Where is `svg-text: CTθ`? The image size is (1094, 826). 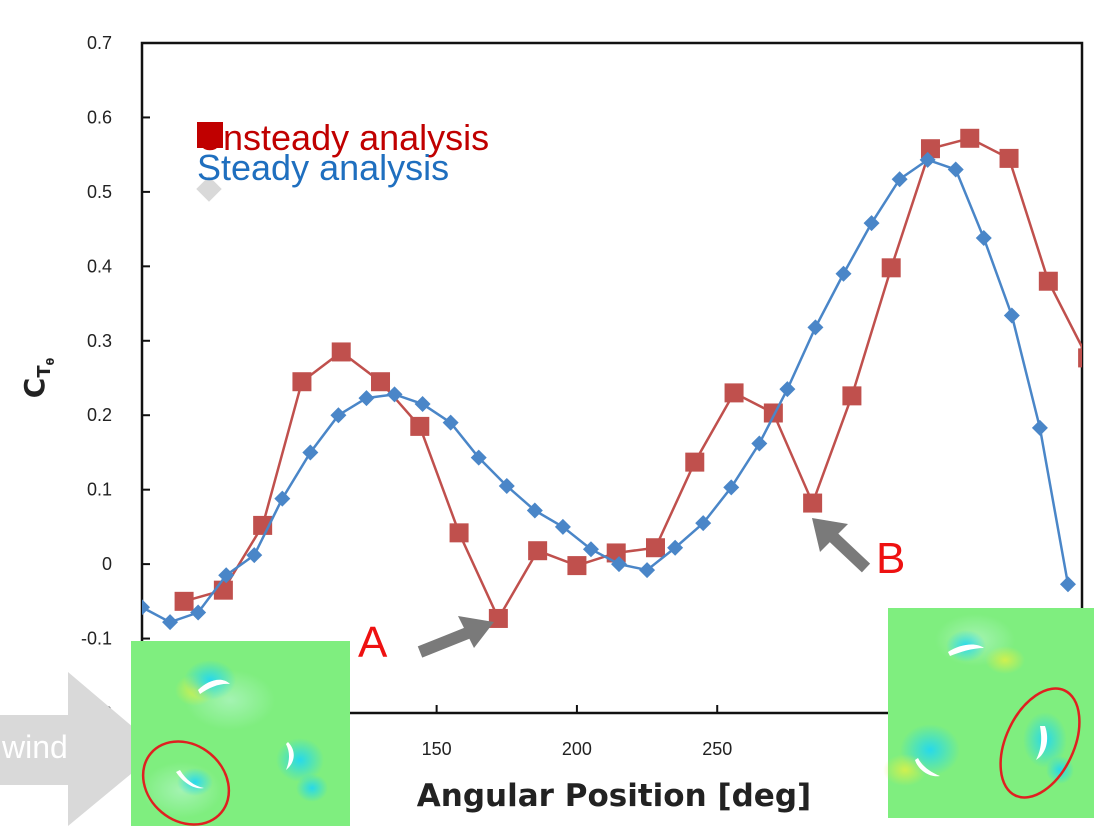
svg-text: CTθ is located at coordinates (37, 377).